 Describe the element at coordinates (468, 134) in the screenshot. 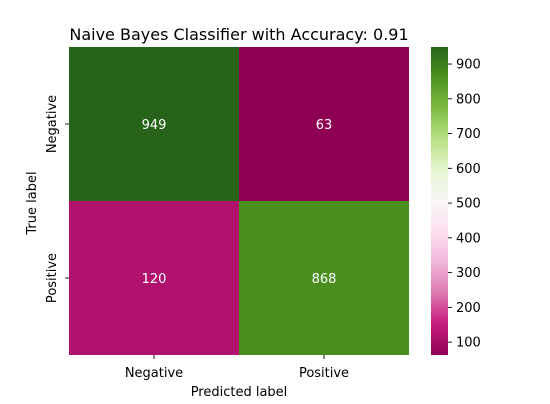

I see `colorbar-tick-label: 700` at that location.